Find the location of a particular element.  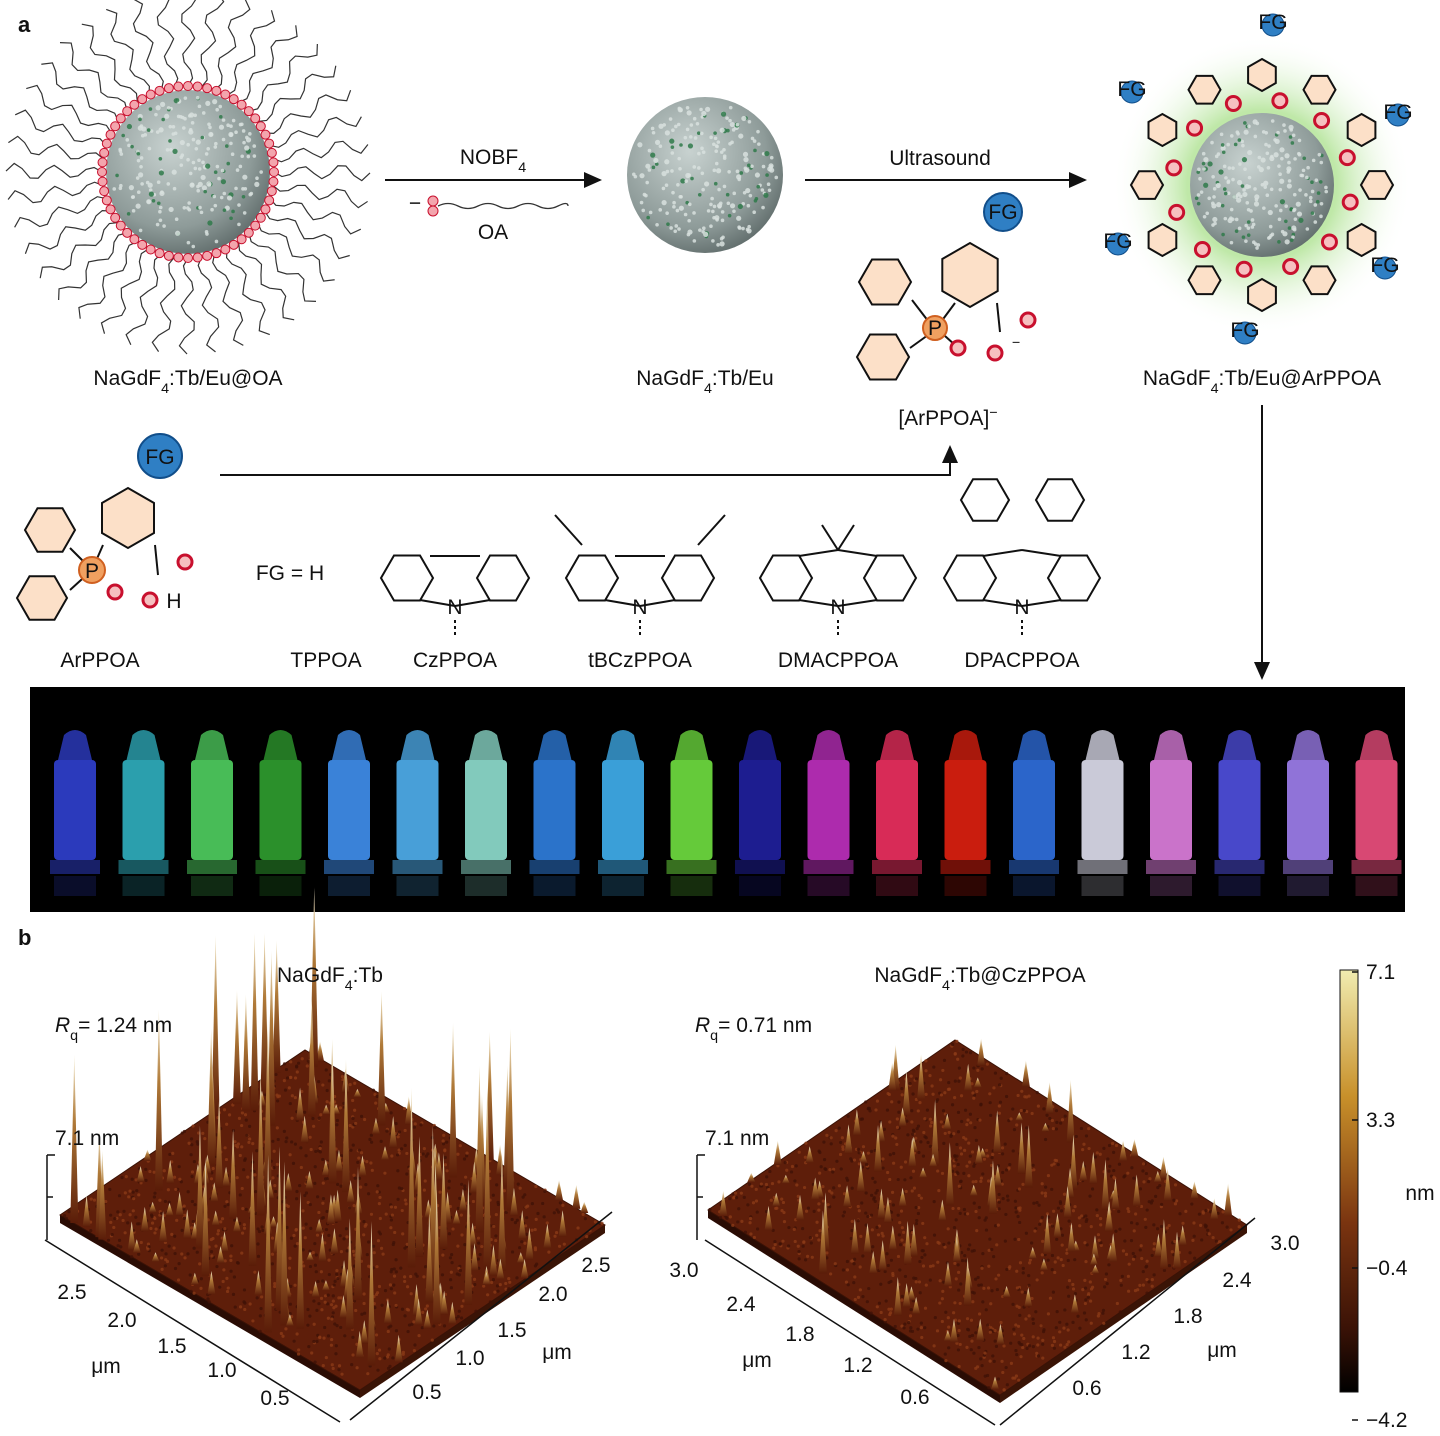

line is located at coordinates (1041, 553).